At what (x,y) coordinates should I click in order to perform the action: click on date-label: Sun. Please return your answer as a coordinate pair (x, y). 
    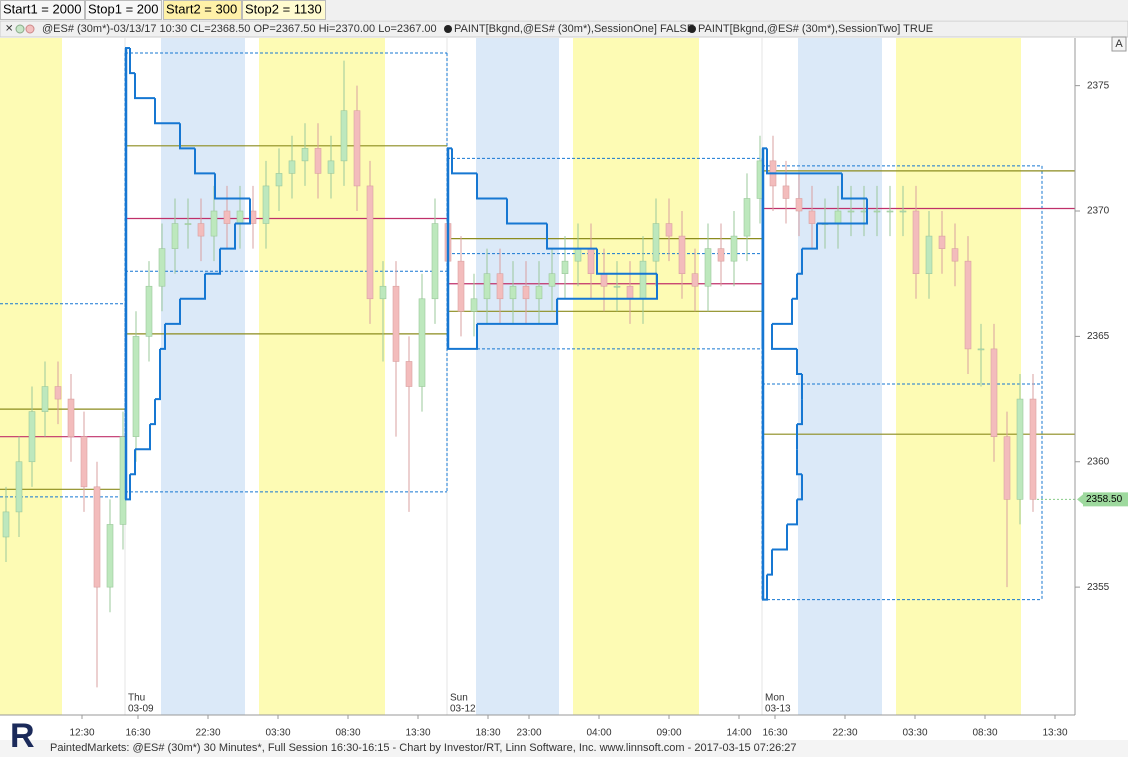
    Looking at the image, I should click on (459, 698).